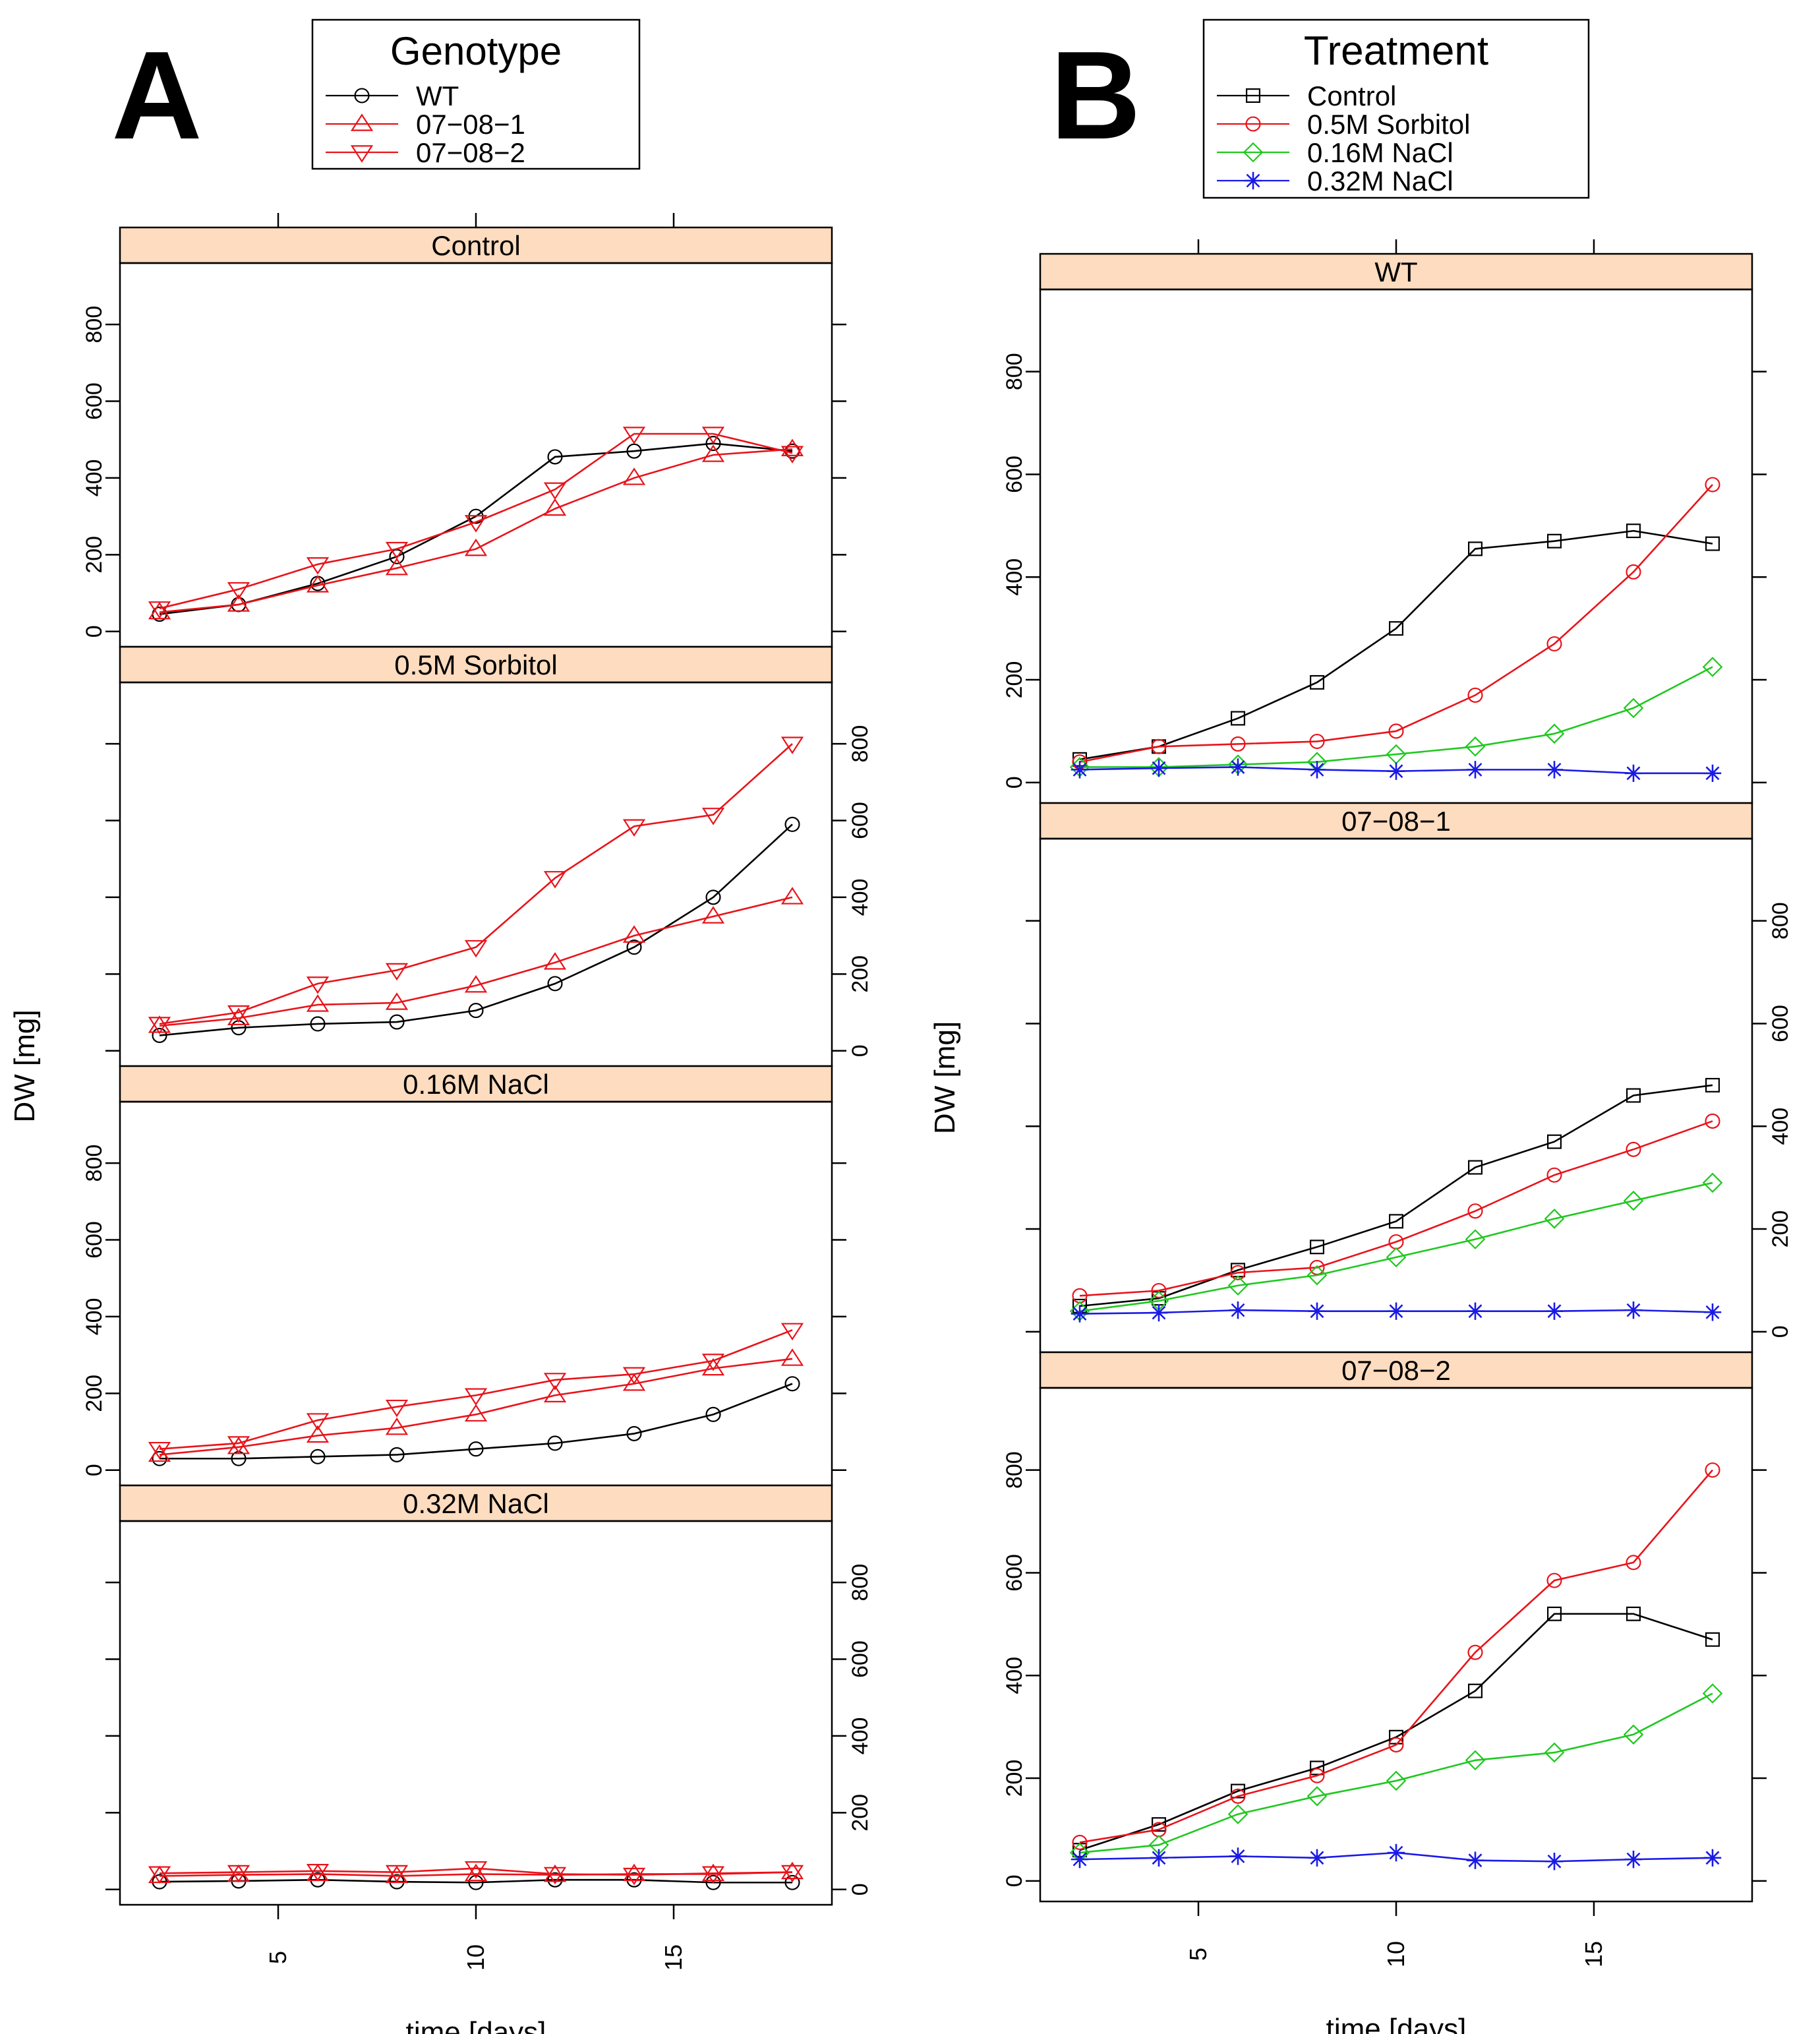  What do you see at coordinates (1253, 152) in the screenshot?
I see `legend-marker-0-16m-nacl` at bounding box center [1253, 152].